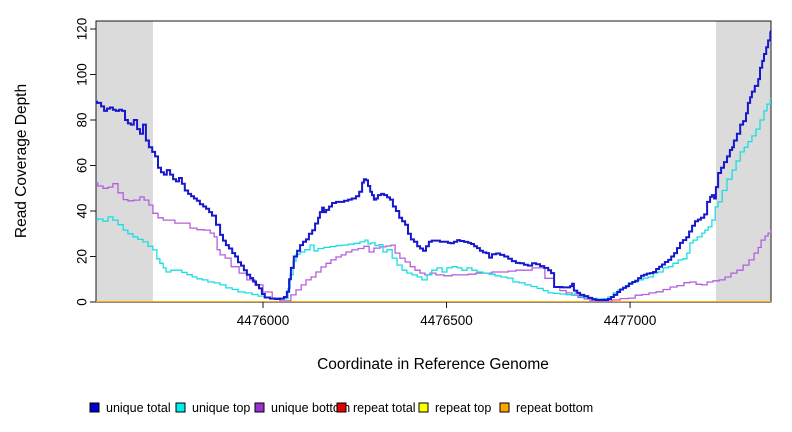 Image resolution: width=792 pixels, height=432 pixels. Describe the element at coordinates (82, 302) in the screenshot. I see `y-tick-label: 0` at that location.